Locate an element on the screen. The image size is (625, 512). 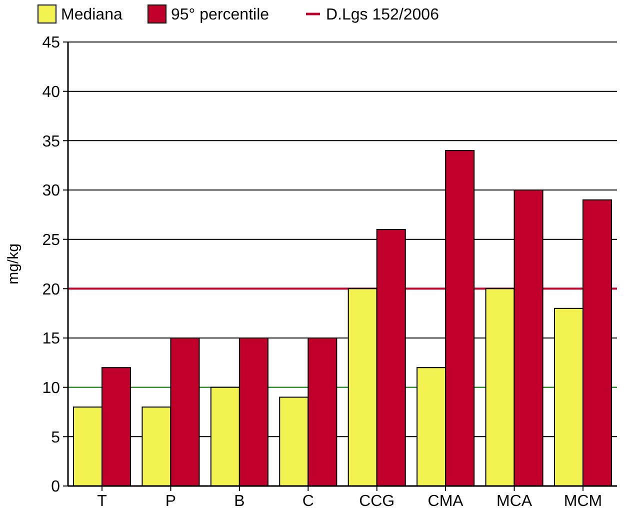
x-tick-label: CCG is located at coordinates (377, 501).